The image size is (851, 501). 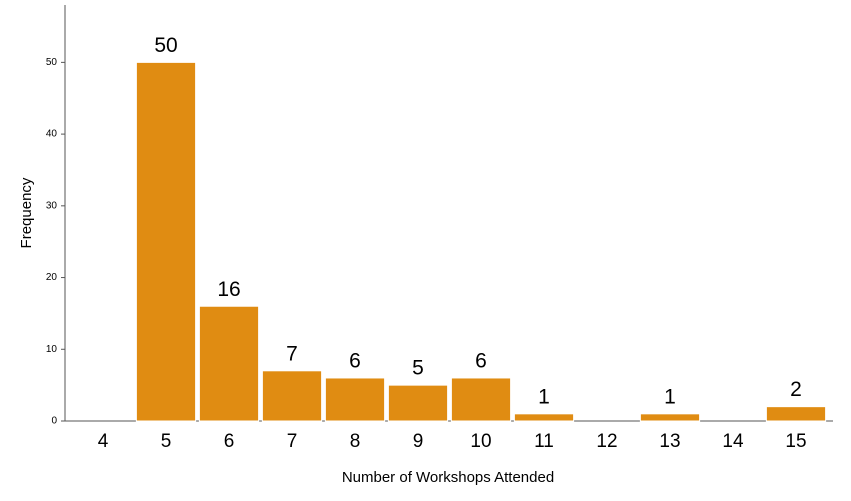 What do you see at coordinates (292, 353) in the screenshot?
I see `value-label: 7` at bounding box center [292, 353].